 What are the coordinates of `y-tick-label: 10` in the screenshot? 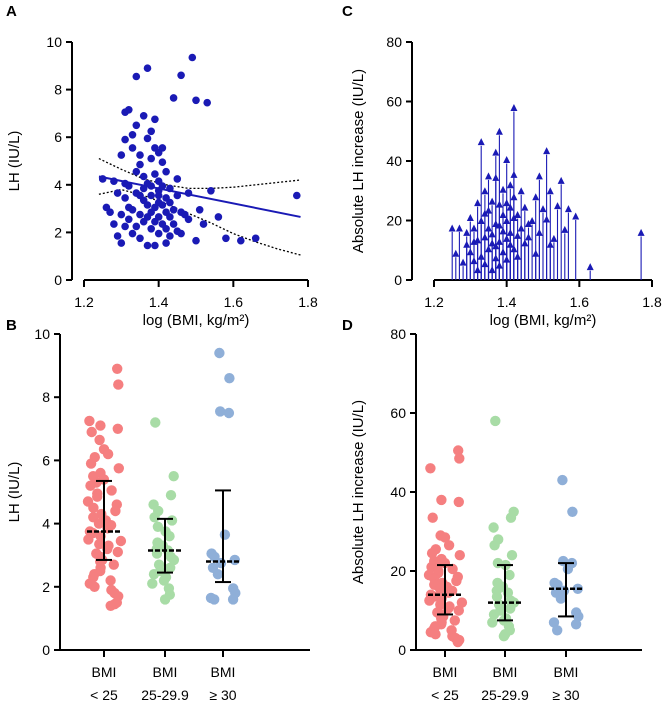 It's located at (54, 42).